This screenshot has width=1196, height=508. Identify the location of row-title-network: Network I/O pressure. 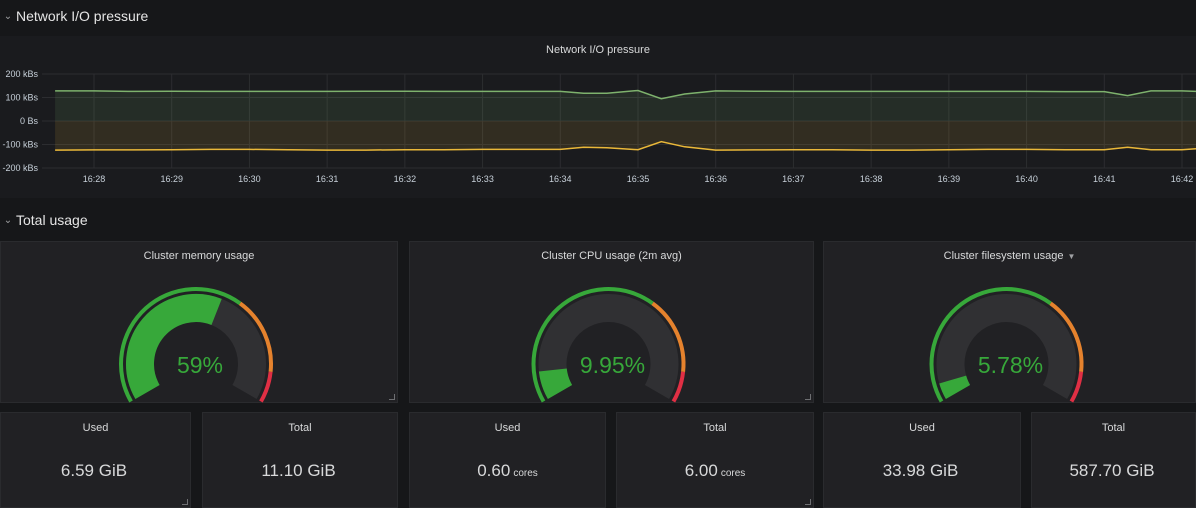
(82, 16).